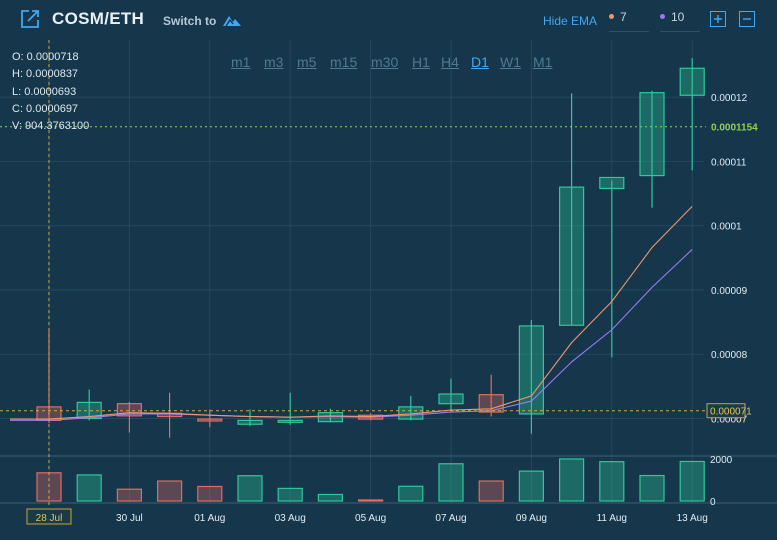 The width and height of the screenshot is (777, 540). I want to click on zoom-in-button, so click(718, 19).